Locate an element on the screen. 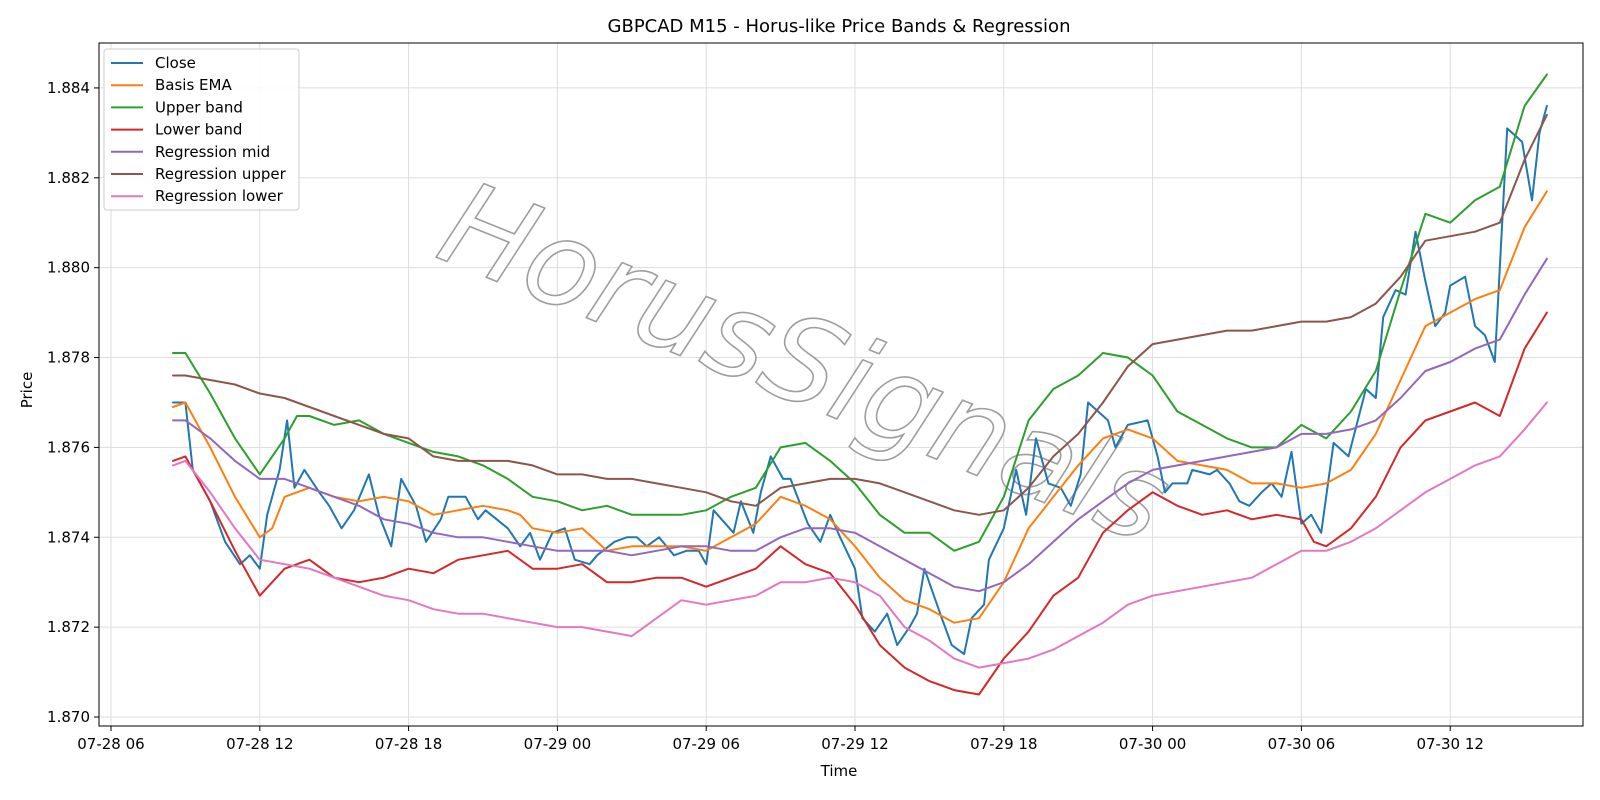 This screenshot has height=800, width=1600. x-tick-label: 07-29 12 is located at coordinates (854, 744).